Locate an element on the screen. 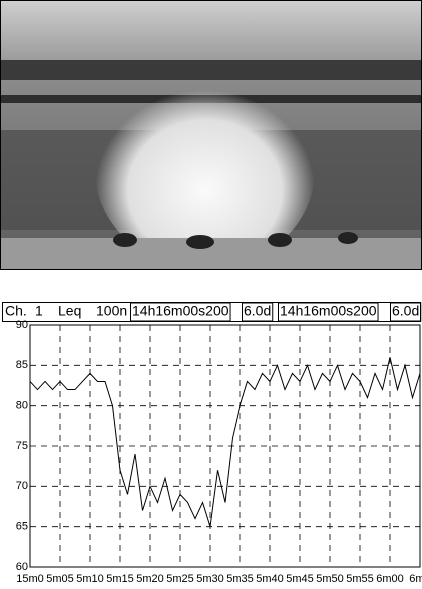 The image size is (422, 589). x-tick-label: 5m10 is located at coordinates (90, 579).